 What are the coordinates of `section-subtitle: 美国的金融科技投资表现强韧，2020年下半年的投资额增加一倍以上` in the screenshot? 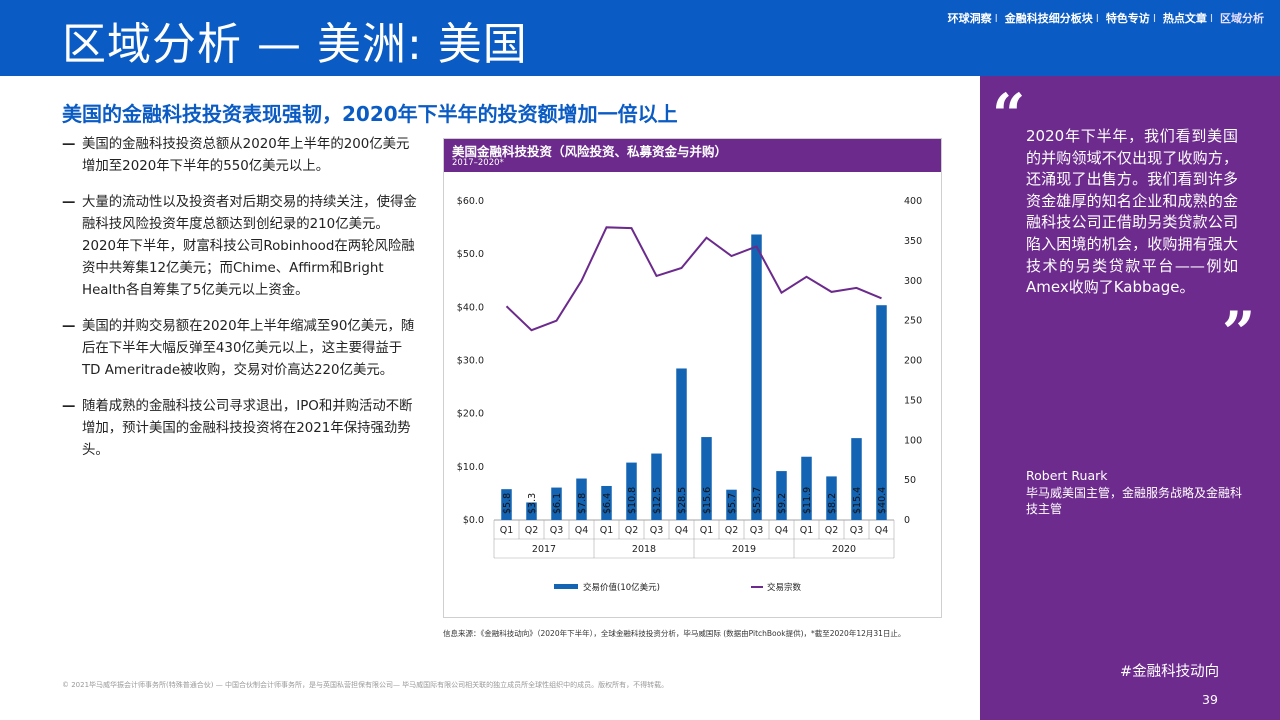 It's located at (370, 114).